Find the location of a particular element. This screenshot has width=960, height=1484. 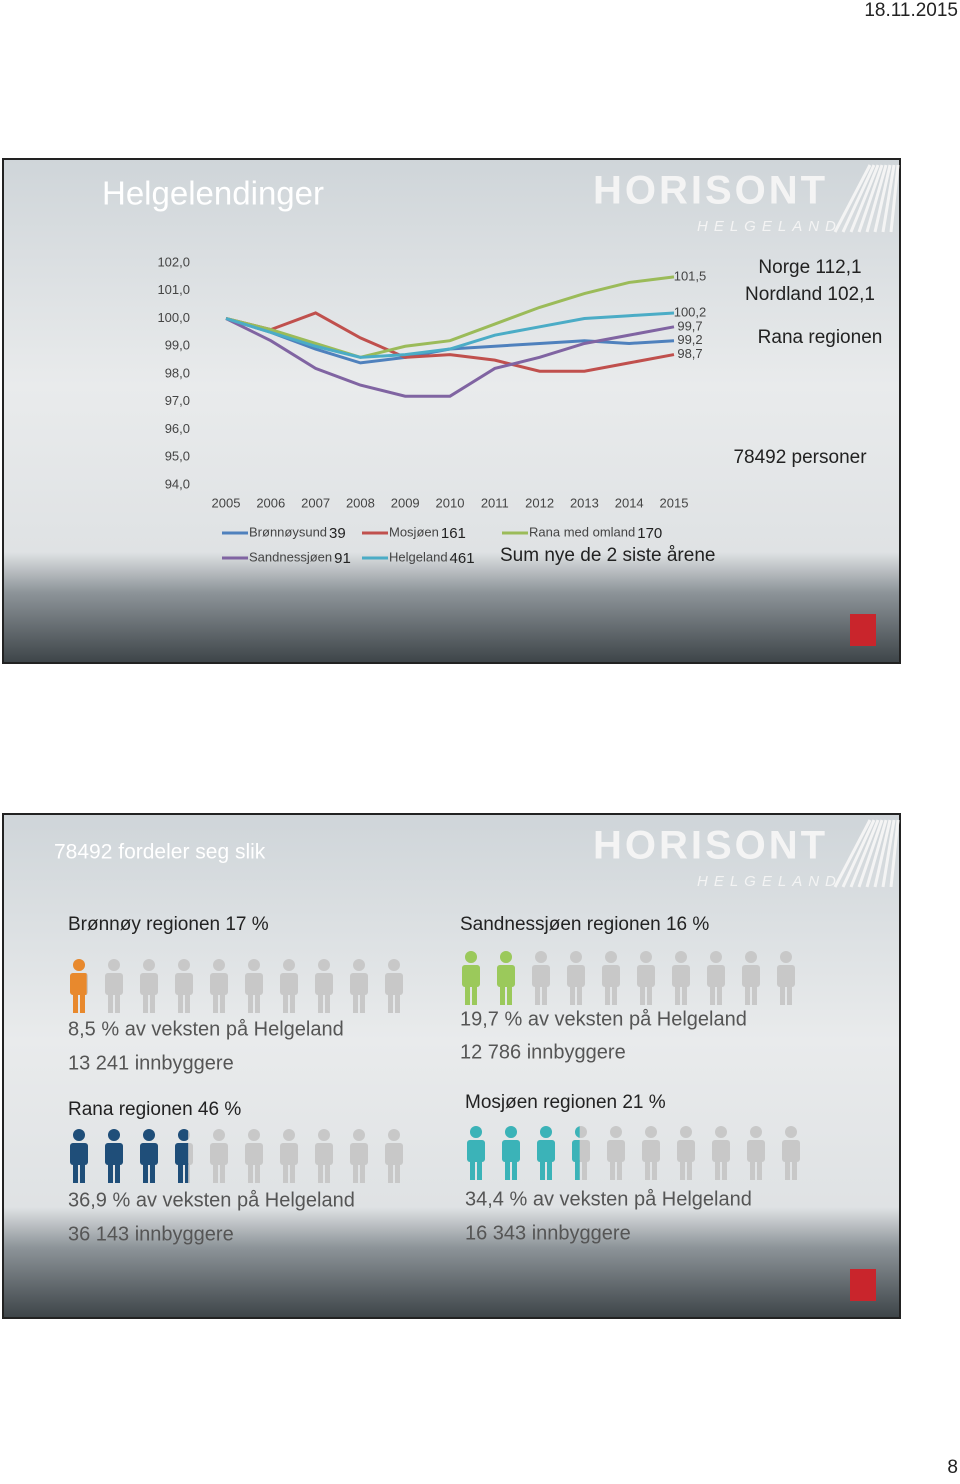

y-tick-label: 95,0 is located at coordinates (177, 456).